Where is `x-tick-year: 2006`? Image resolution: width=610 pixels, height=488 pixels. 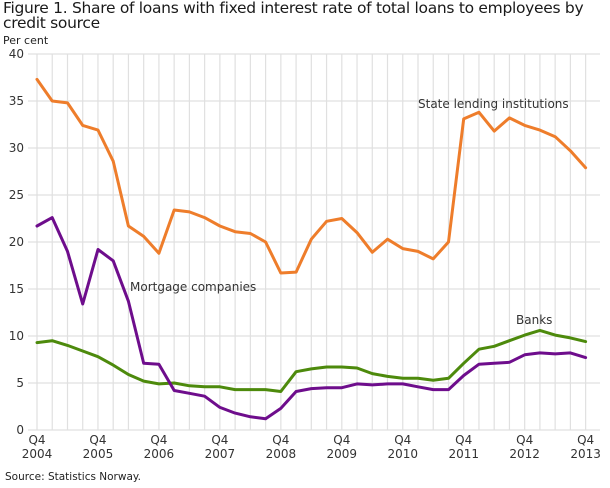
x-tick-year: 2006 is located at coordinates (159, 454).